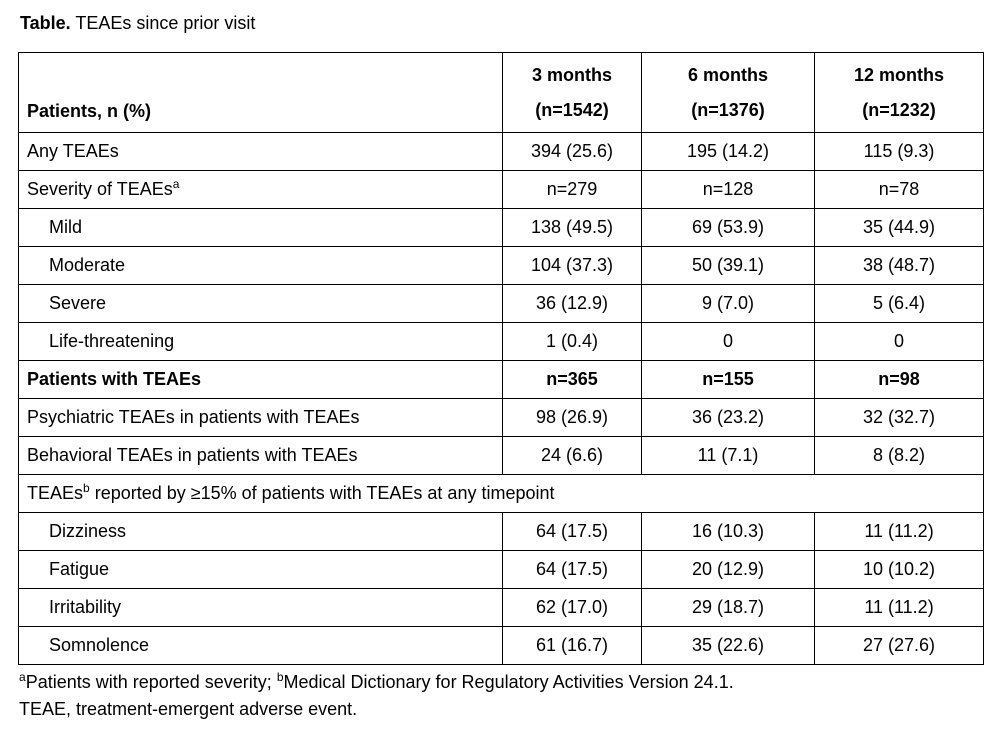 The width and height of the screenshot is (1000, 738). What do you see at coordinates (176, 184) in the screenshot?
I see `footnote-marker-a: a` at bounding box center [176, 184].